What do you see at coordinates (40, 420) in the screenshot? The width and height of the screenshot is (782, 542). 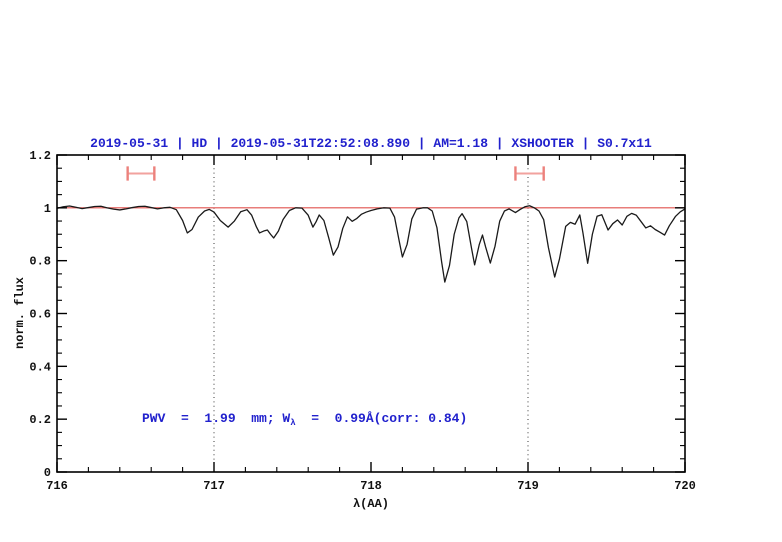 I see `y-tick-label: 0.2` at bounding box center [40, 420].